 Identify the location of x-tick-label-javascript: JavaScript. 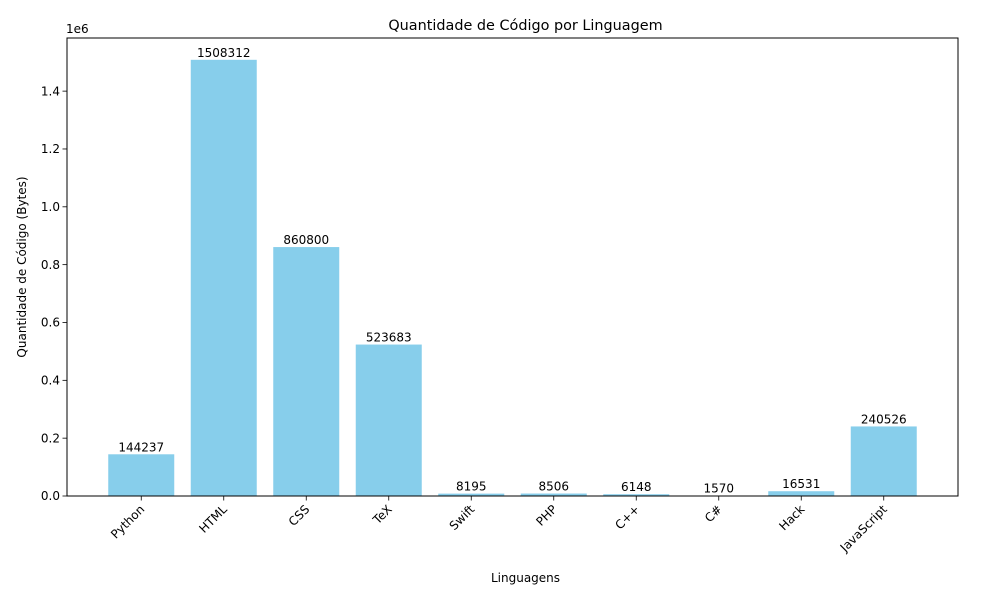
(863, 528).